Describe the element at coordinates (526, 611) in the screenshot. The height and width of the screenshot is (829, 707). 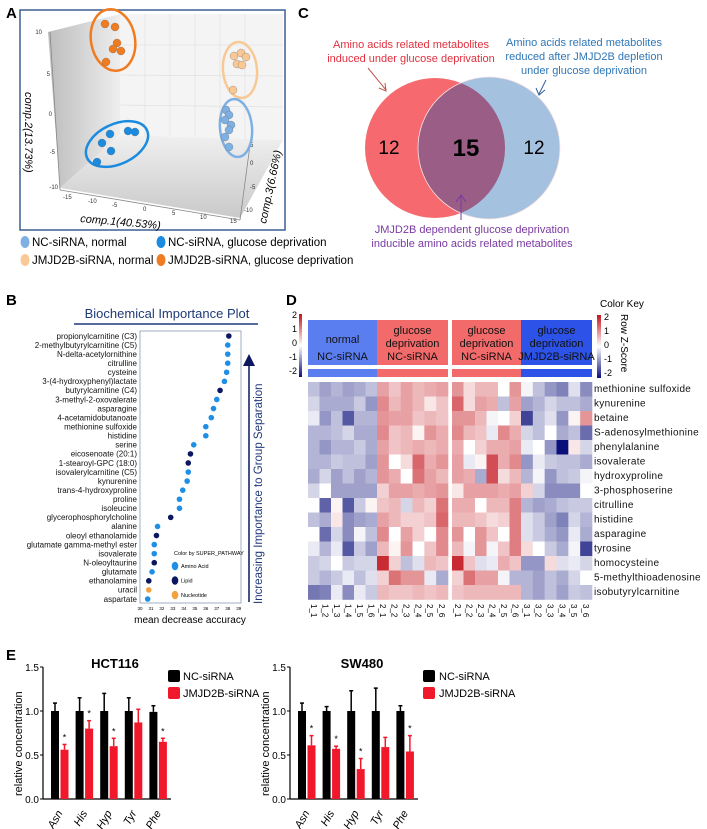
I see `heatmap-column-label: 3_1` at that location.